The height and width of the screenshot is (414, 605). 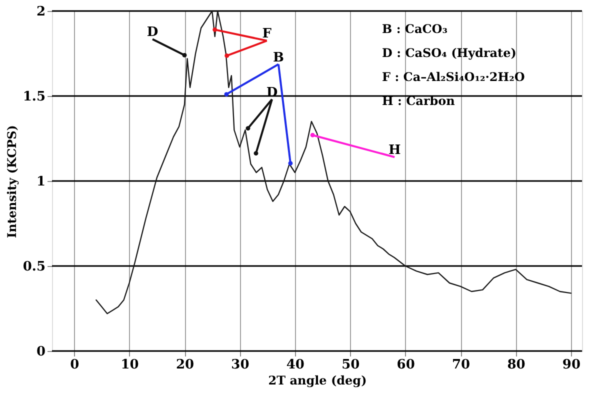 I want to click on x-tick-label: 90, so click(x=571, y=365).